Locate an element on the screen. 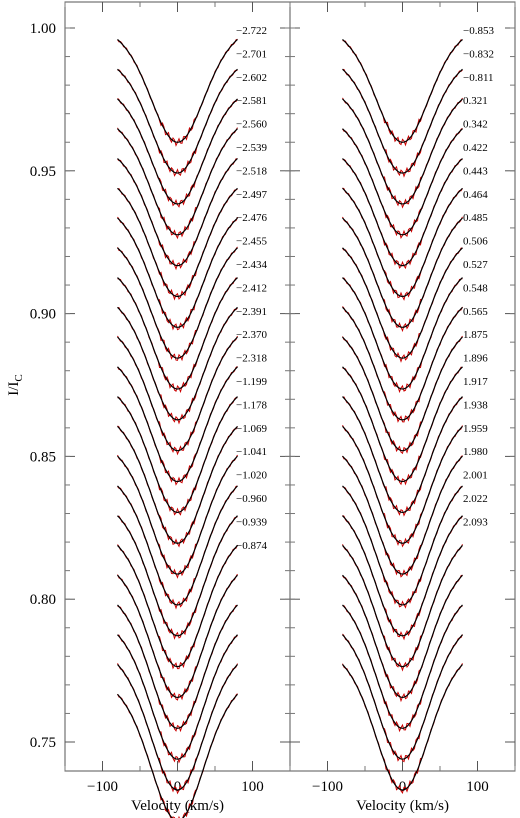 Image resolution: width=520 pixels, height=818 pixels. y-tick-label: 0.80 is located at coordinates (43, 600).